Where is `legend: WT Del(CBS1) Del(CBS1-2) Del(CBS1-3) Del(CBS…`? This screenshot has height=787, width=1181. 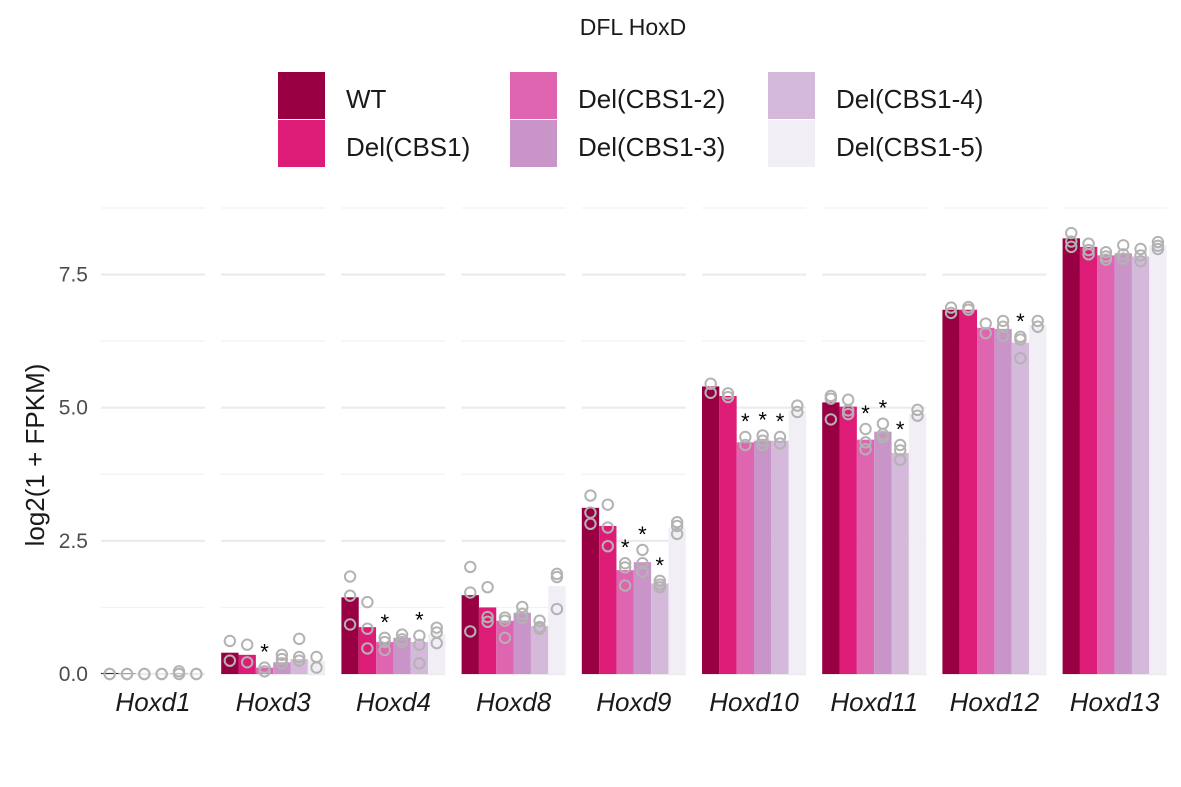 legend: WT Del(CBS1) Del(CBS1-2) Del(CBS1-3) Del(CBS… is located at coordinates (630, 119).